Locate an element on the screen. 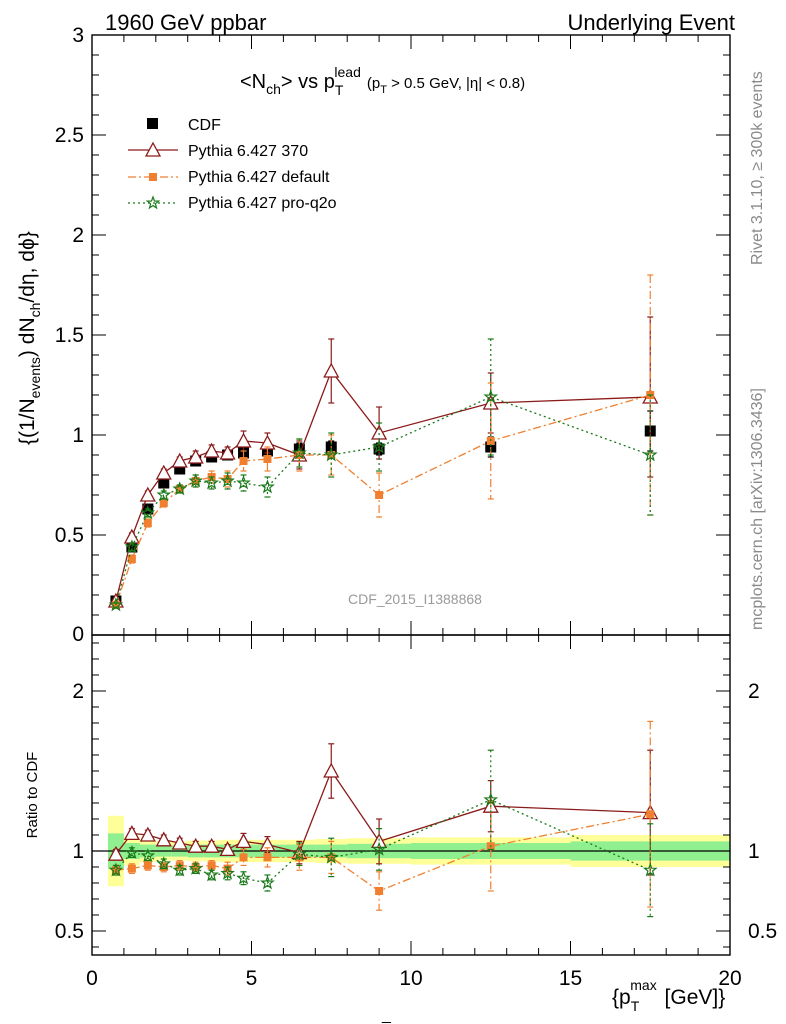  x-tick-label: 10 is located at coordinates (410, 978).